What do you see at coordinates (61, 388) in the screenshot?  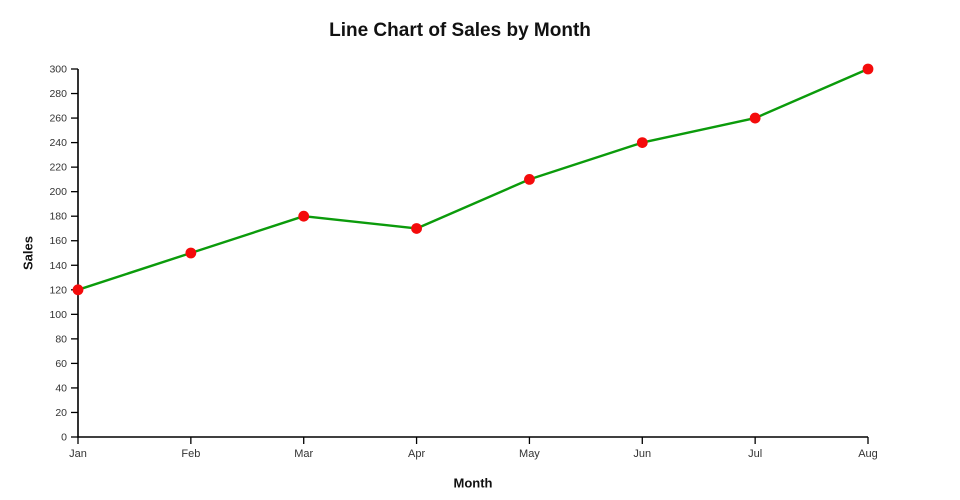 I see `y-tick-label: 40` at bounding box center [61, 388].